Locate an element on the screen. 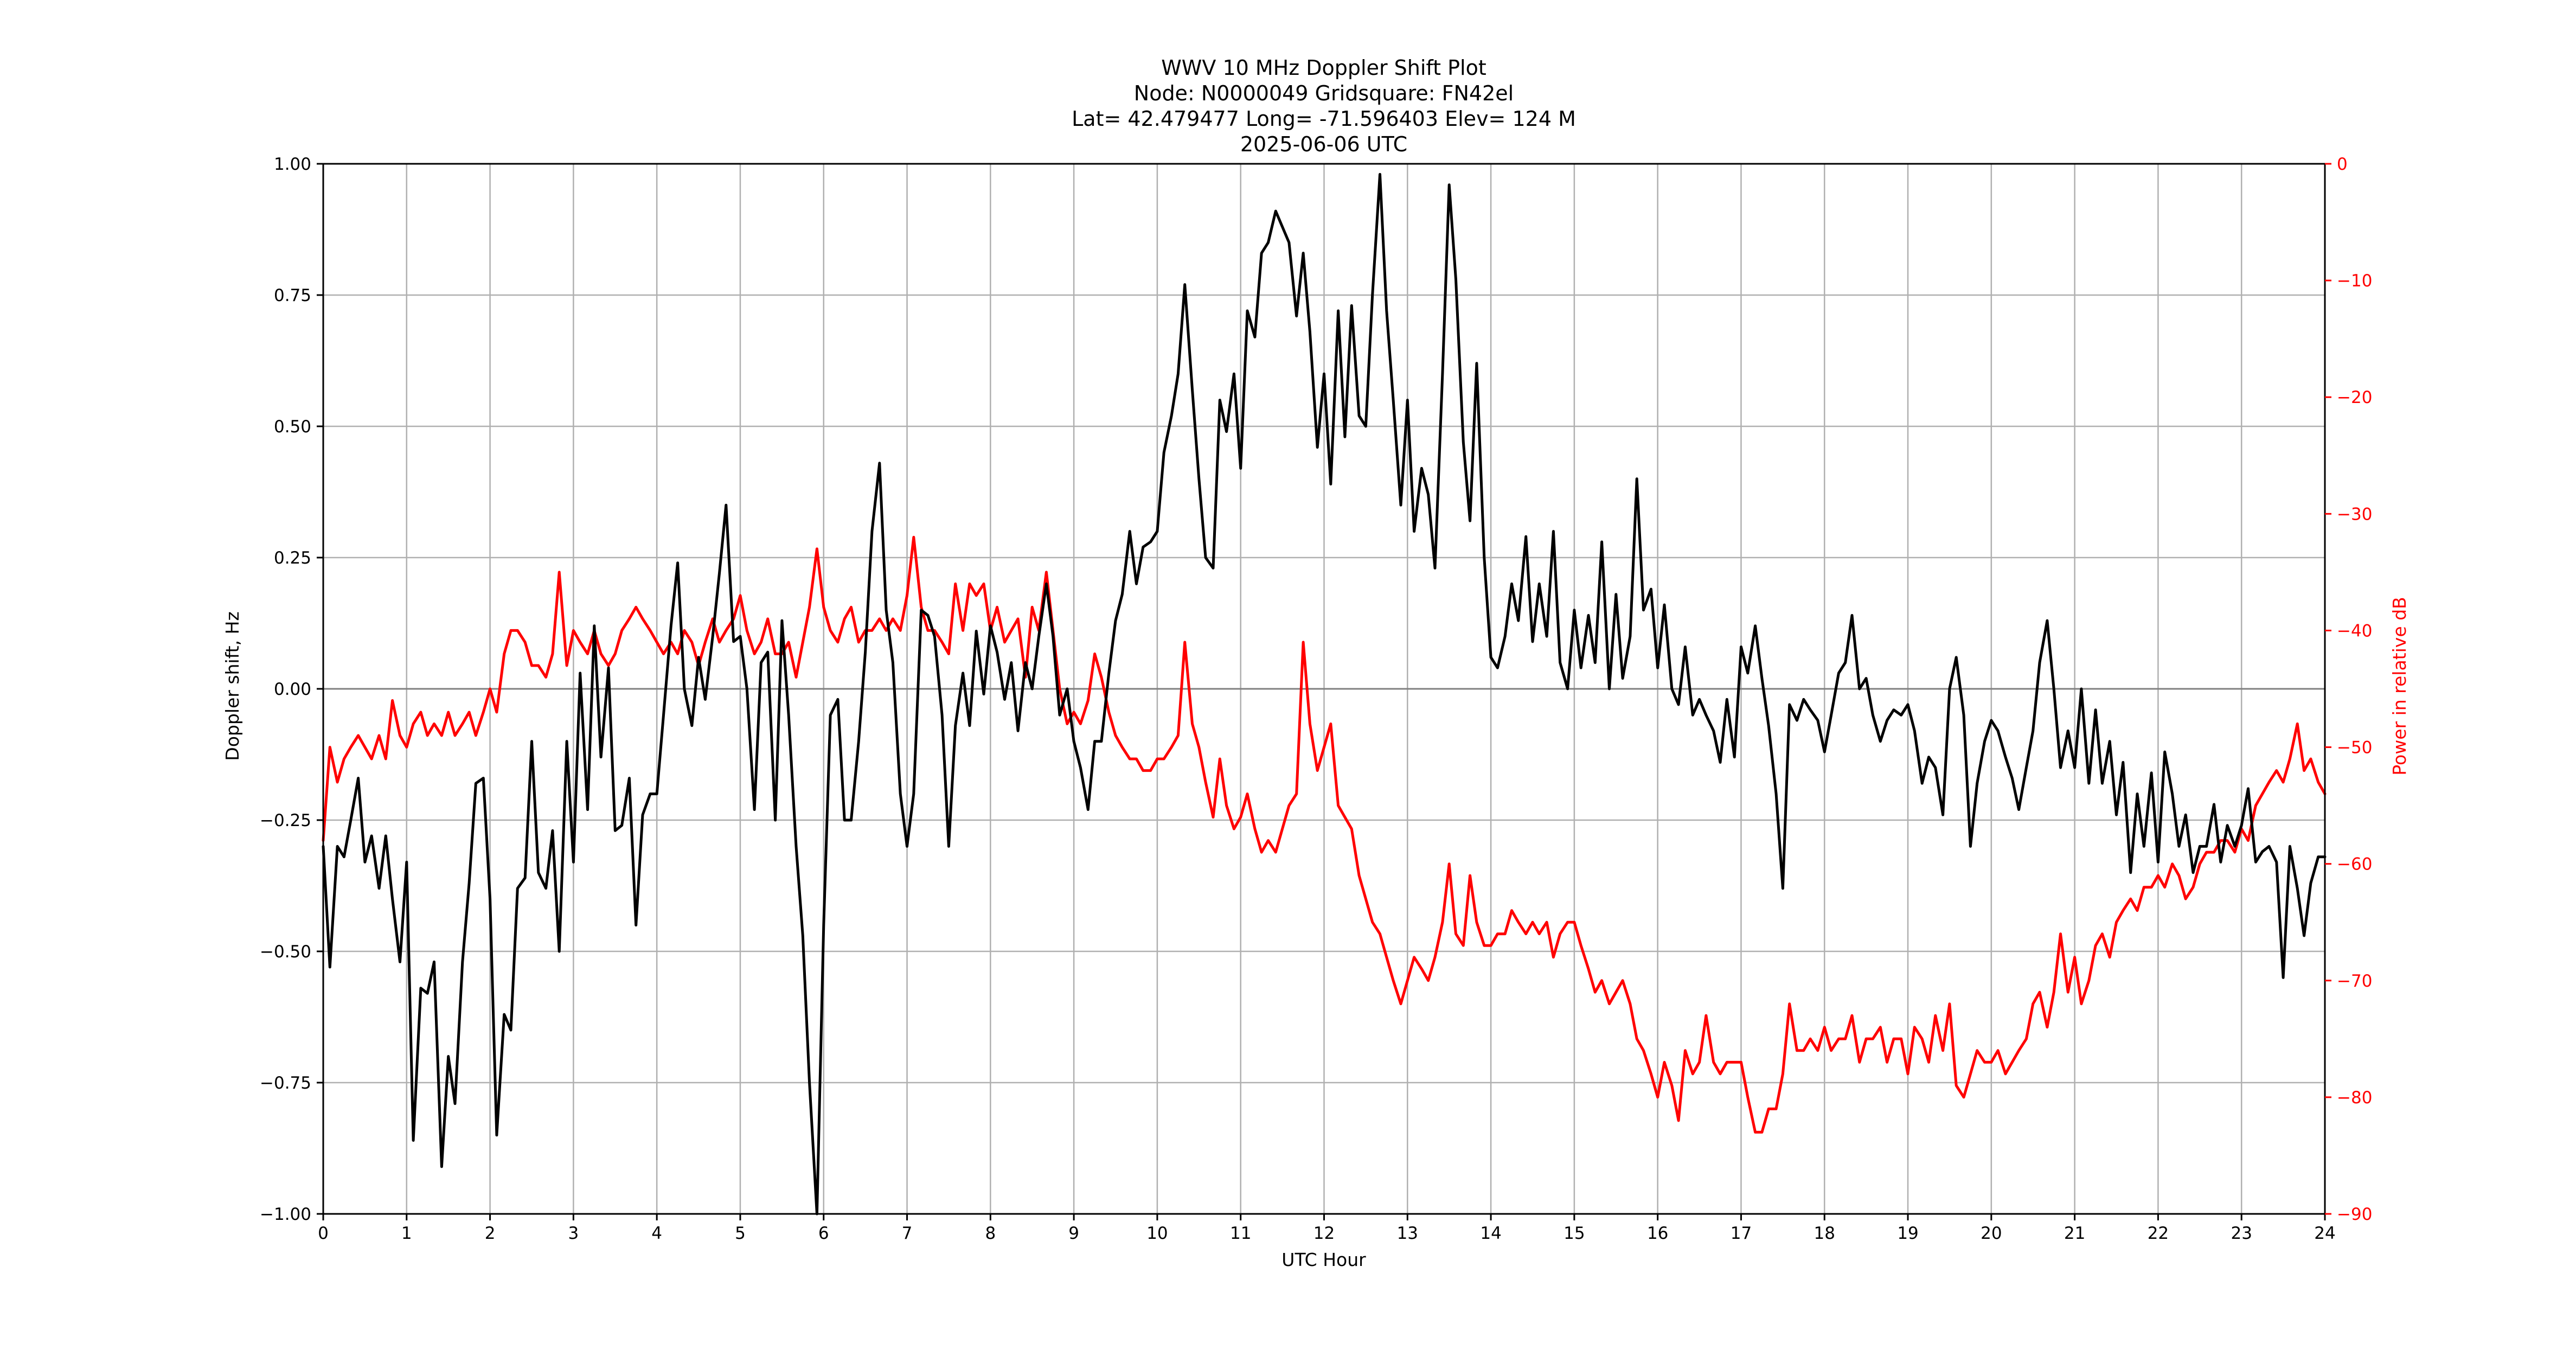 Image resolution: width=2576 pixels, height=1356 pixels. x-tick-label: 6 is located at coordinates (823, 1233).